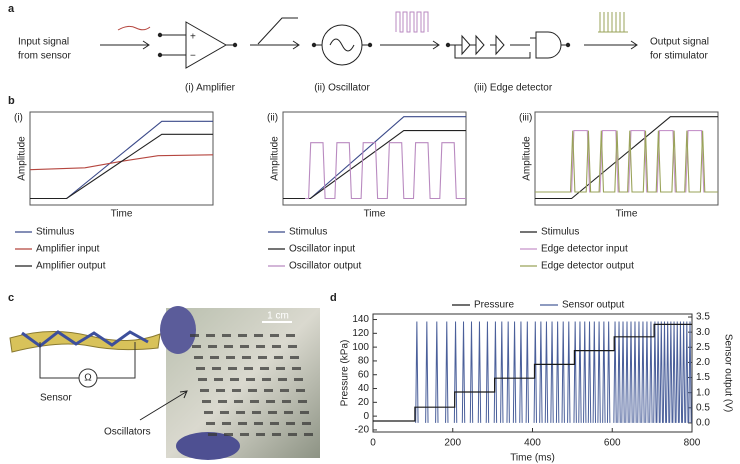 Image resolution: width=740 pixels, height=464 pixels. Describe the element at coordinates (11, 101) in the screenshot. I see `panel-label: b` at that location.